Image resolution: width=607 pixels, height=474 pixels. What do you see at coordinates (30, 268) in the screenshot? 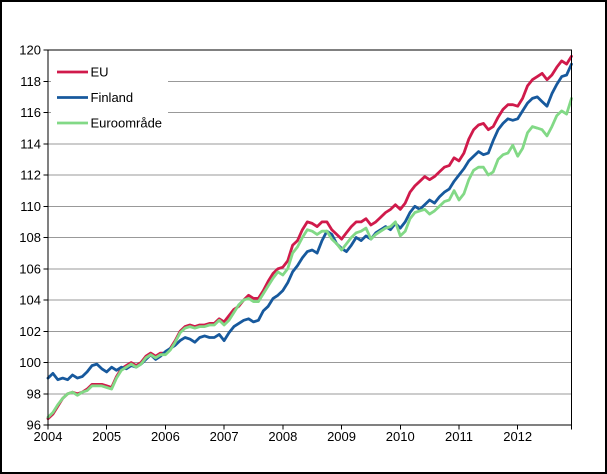
I see `y-tick-label: 106` at bounding box center [30, 268].